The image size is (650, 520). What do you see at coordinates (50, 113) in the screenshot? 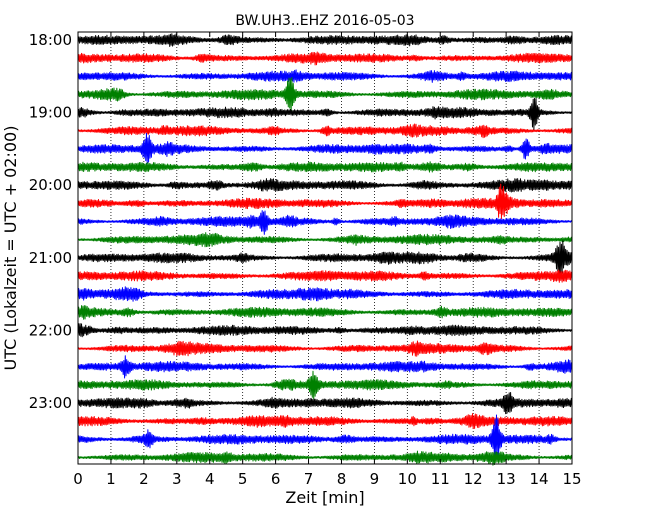
I see `y-tick-label: 19:00` at bounding box center [50, 113].